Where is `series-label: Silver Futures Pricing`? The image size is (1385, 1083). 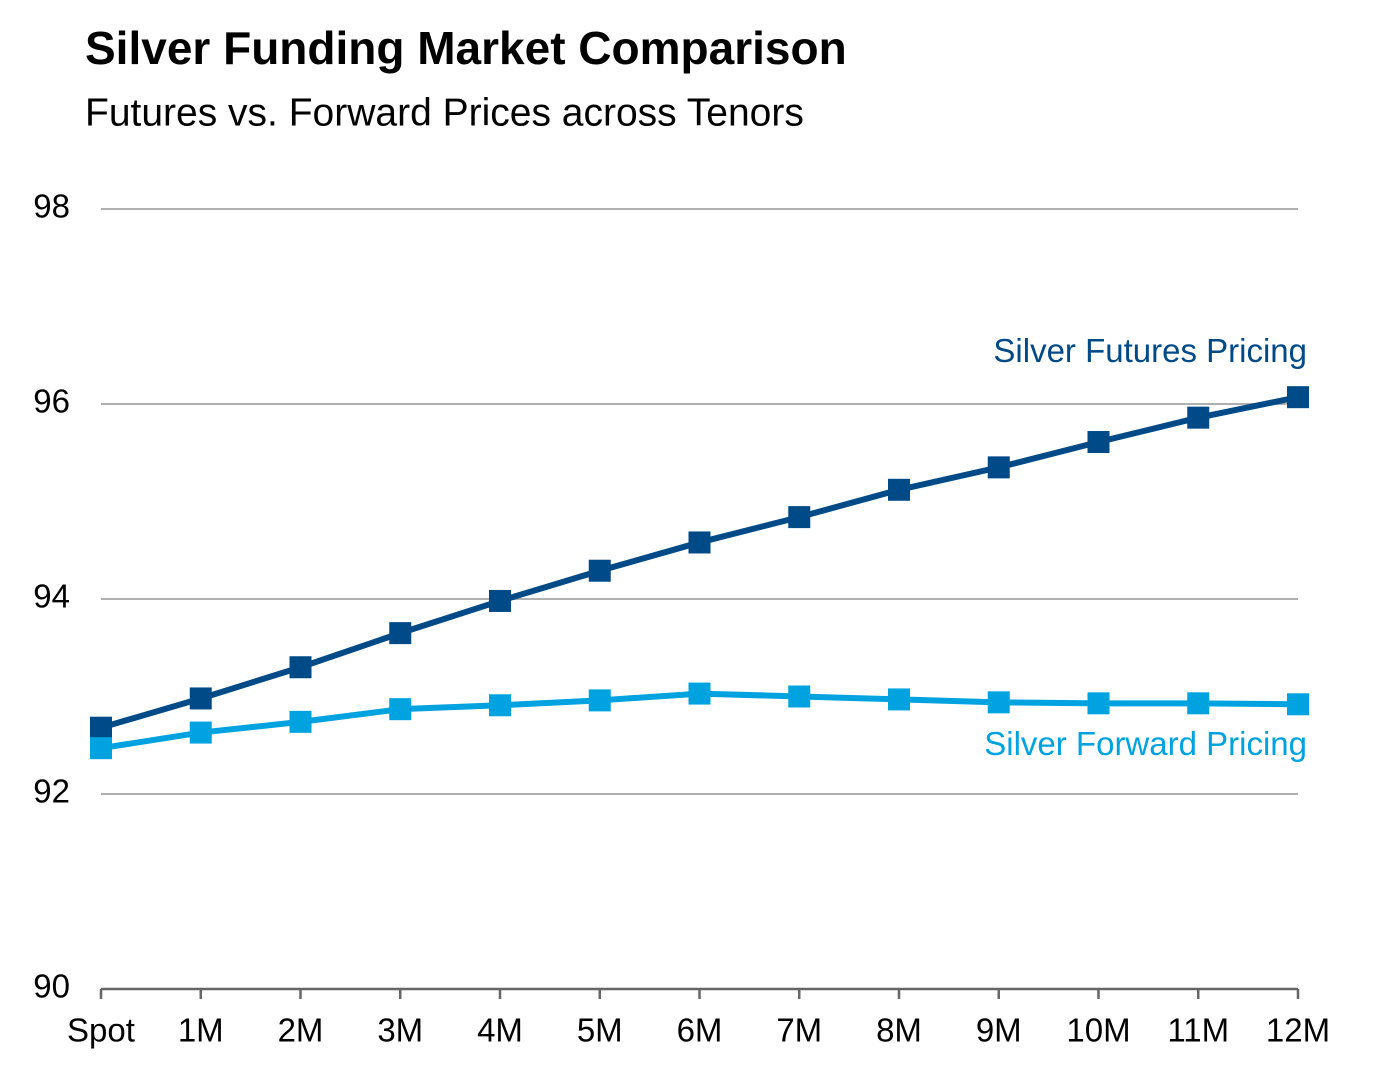
series-label: Silver Futures Pricing is located at coordinates (1150, 350).